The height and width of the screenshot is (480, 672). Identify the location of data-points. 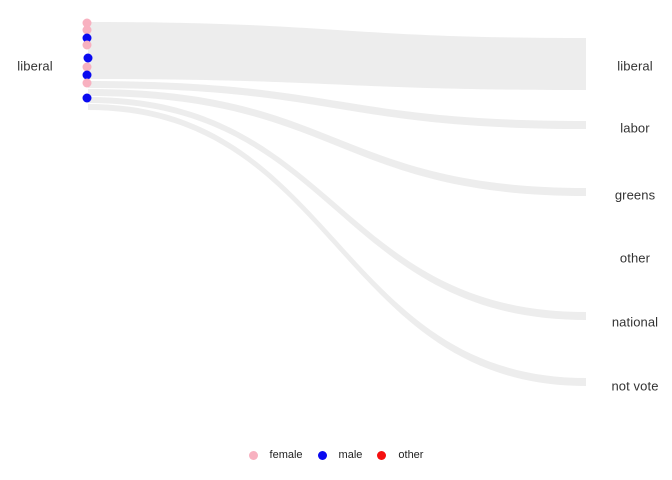
(87, 60).